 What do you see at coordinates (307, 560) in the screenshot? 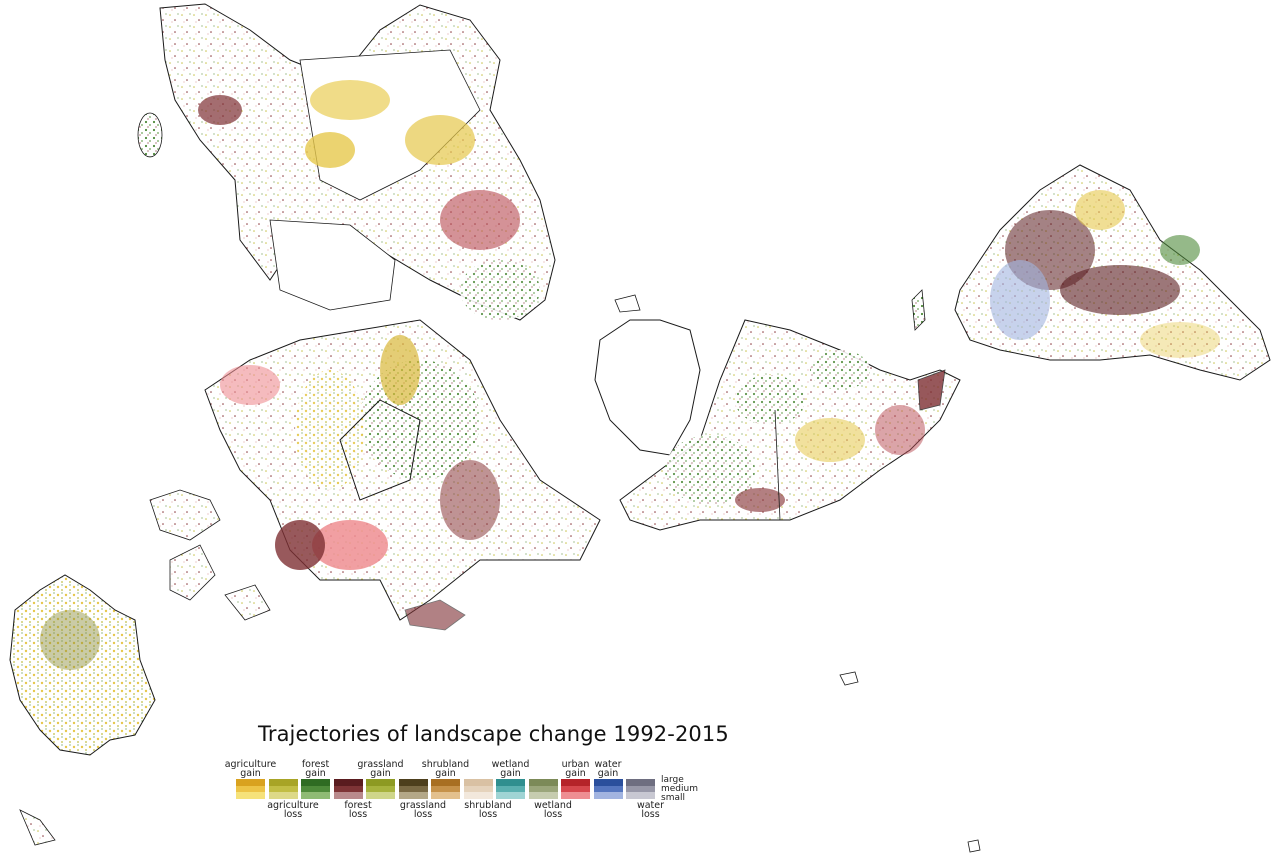
I see `landmass-caribbean-islands` at bounding box center [307, 560].